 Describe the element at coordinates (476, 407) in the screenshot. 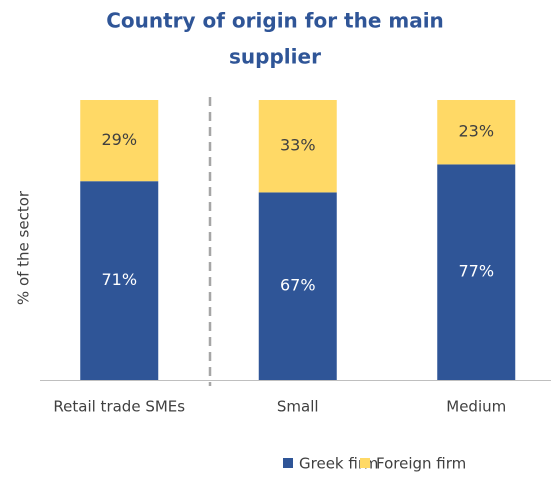

I see `x-tick-label: Medium` at that location.